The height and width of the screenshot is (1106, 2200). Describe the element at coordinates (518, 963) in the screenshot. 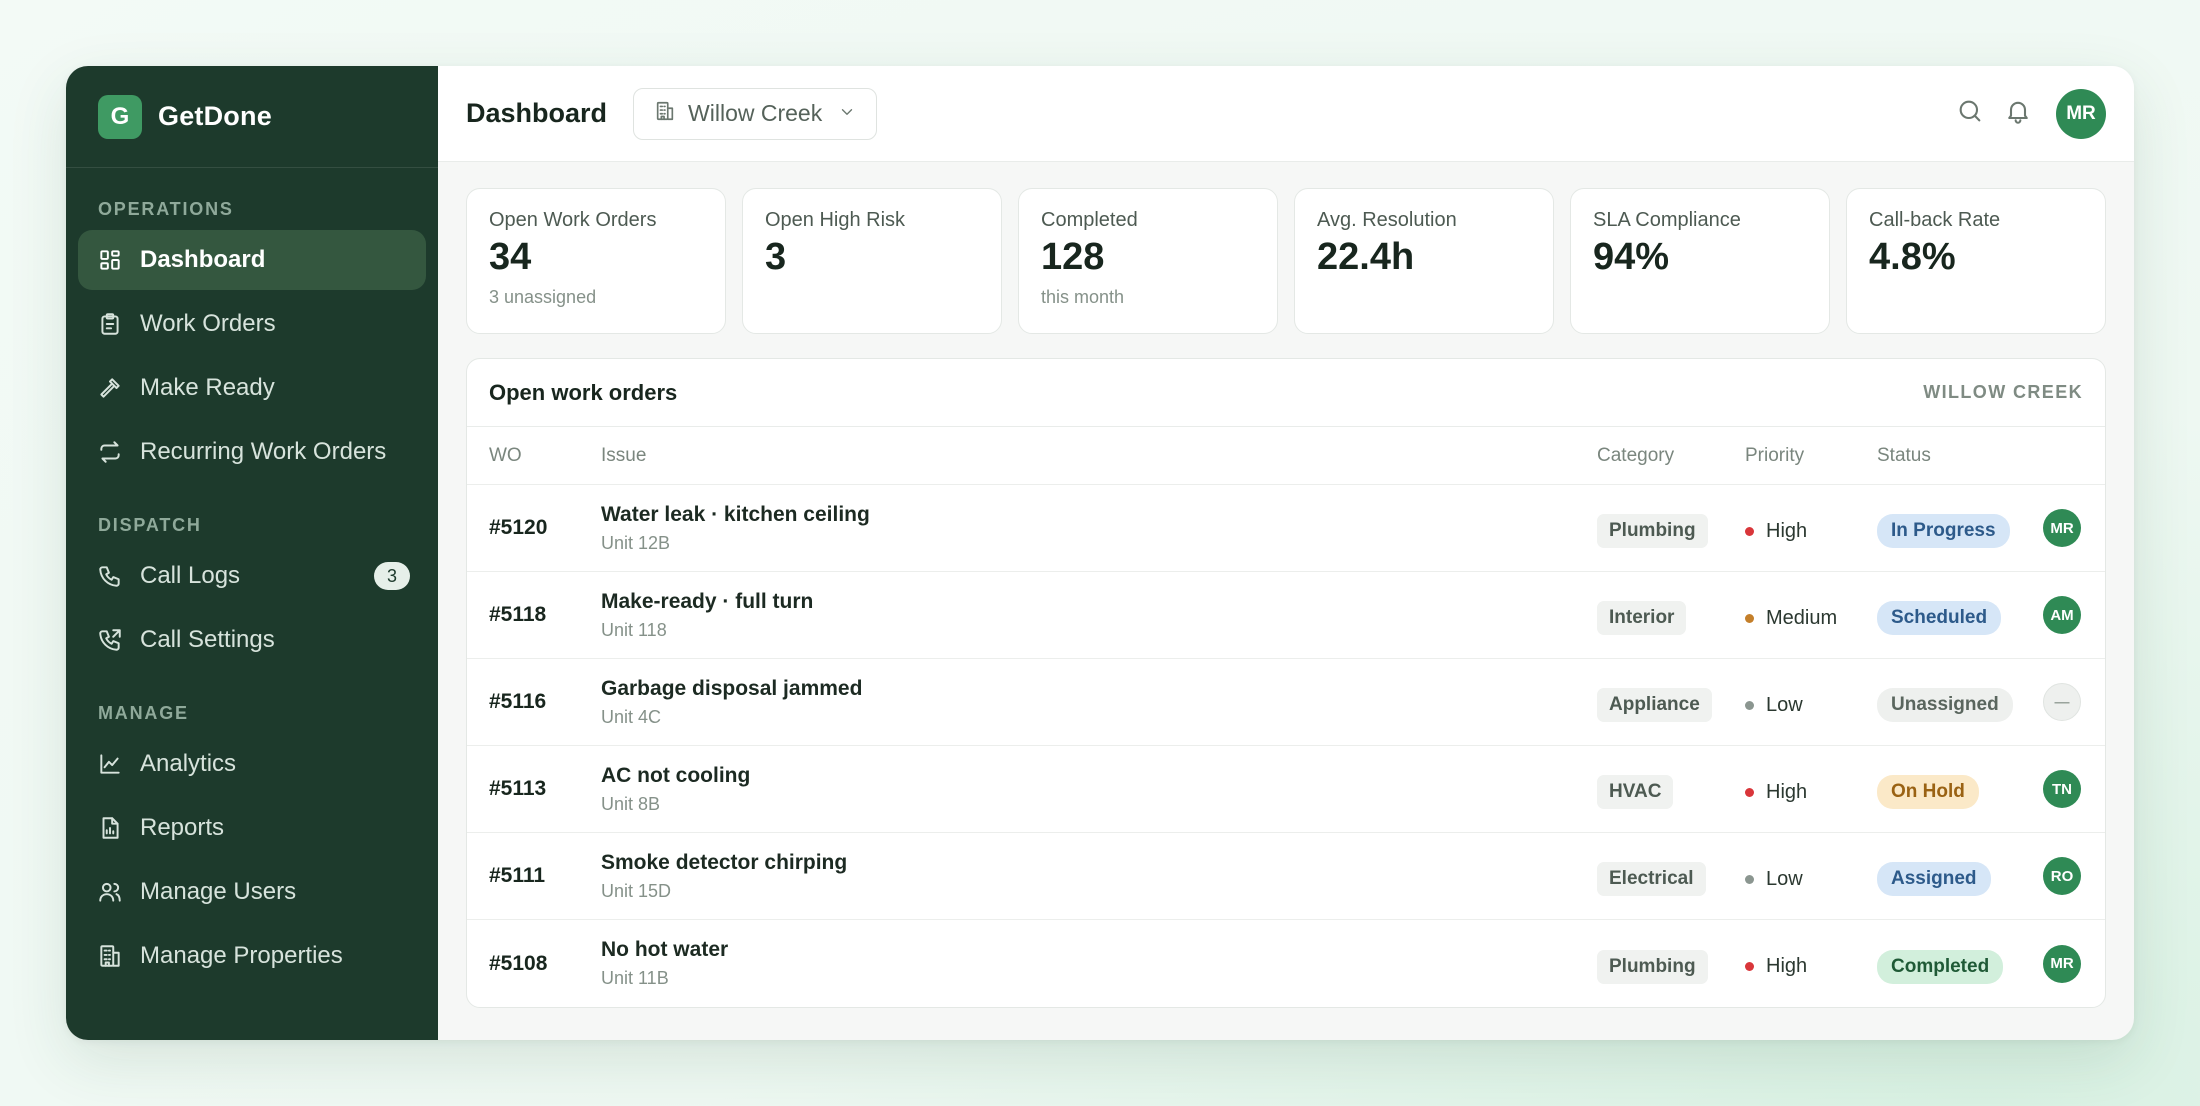

I see `wo-number: #5108` at that location.